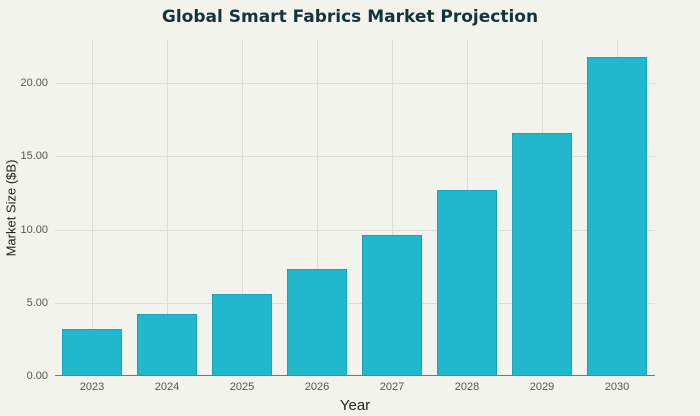  Describe the element at coordinates (392, 387) in the screenshot. I see `x-tick-label: 2027` at that location.